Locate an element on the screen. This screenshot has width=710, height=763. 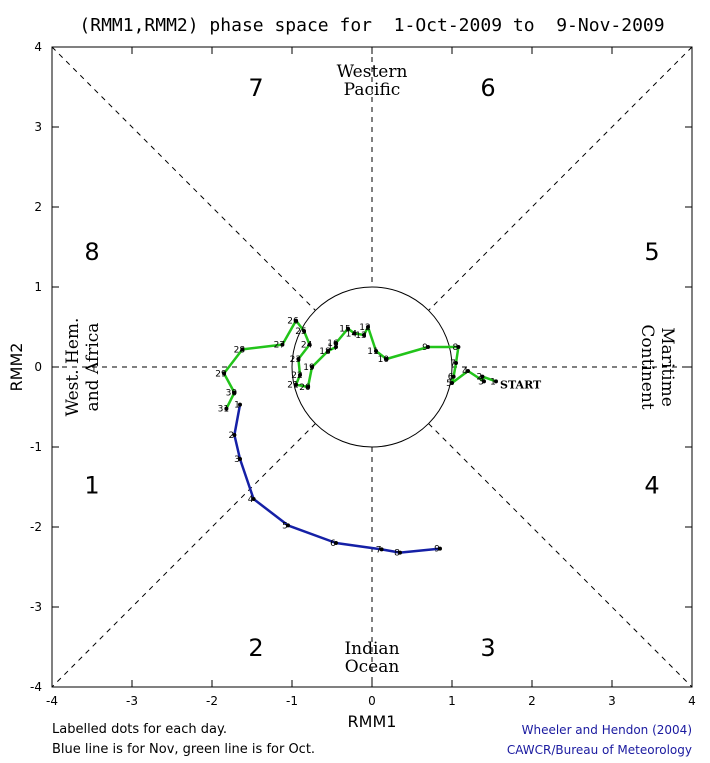
x-tick-label: -3 is located at coordinates (132, 701).